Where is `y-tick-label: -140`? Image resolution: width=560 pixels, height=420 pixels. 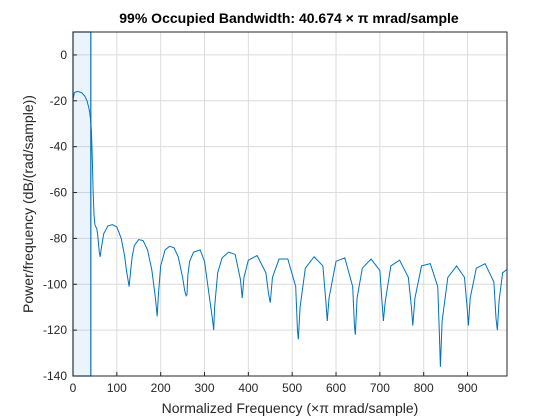
y-tick-label: -140 is located at coordinates (55, 376).